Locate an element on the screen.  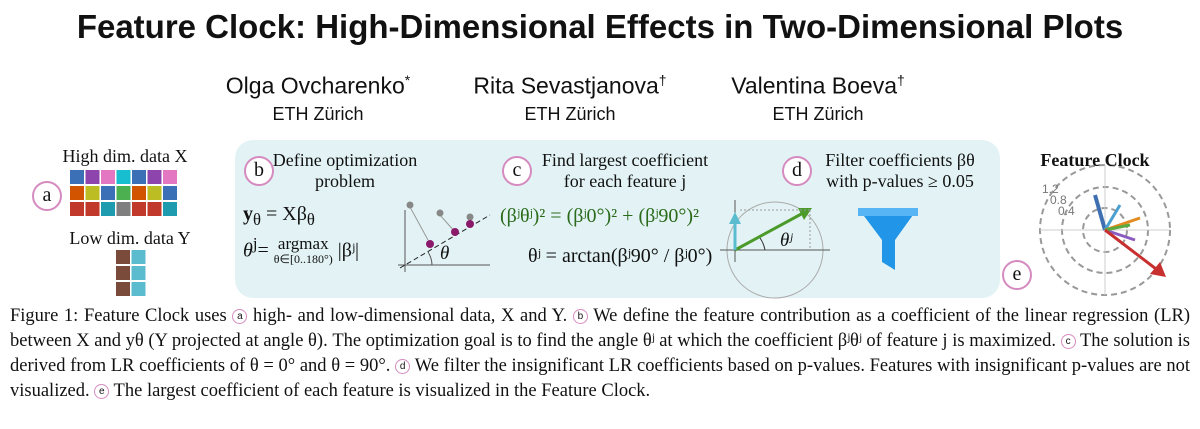
filter-icon is located at coordinates (888, 239).